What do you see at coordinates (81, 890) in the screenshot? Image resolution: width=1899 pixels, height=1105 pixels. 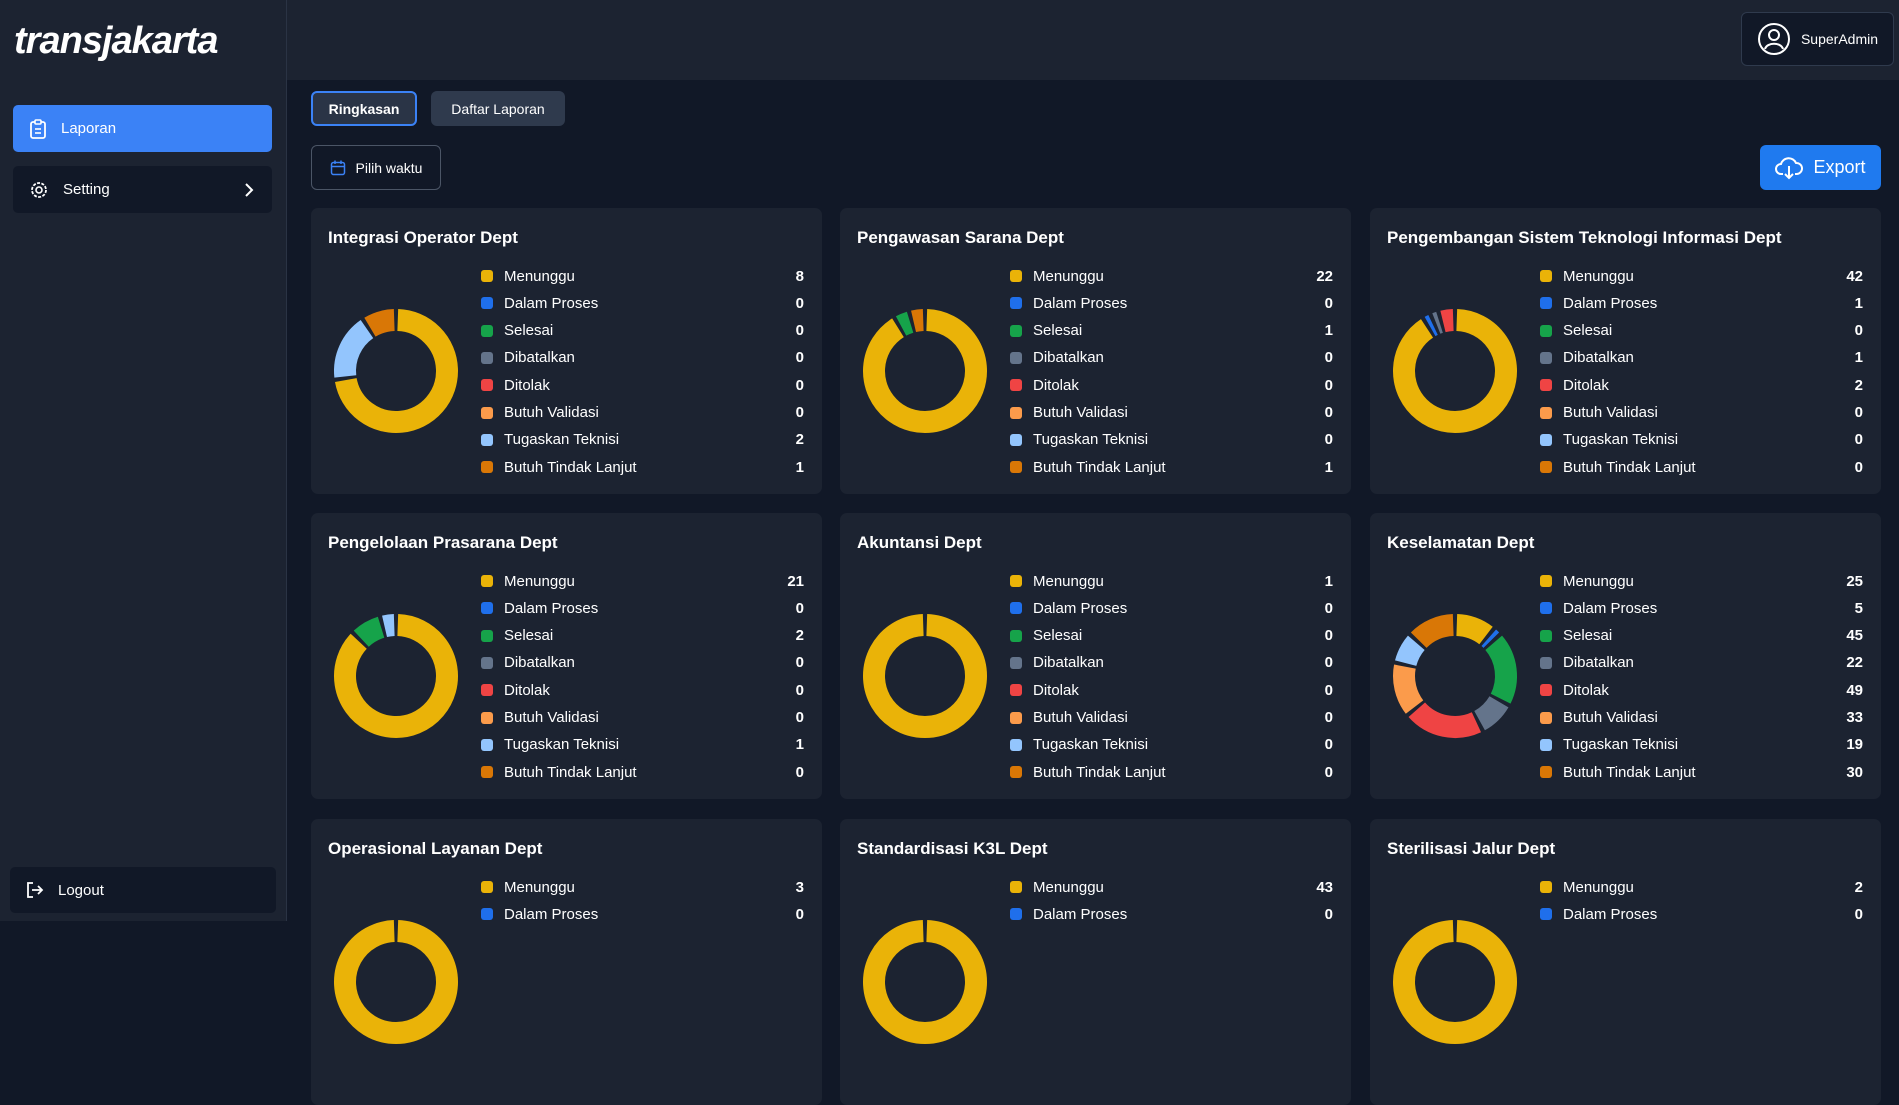 I see `logout-label: Logout` at bounding box center [81, 890].